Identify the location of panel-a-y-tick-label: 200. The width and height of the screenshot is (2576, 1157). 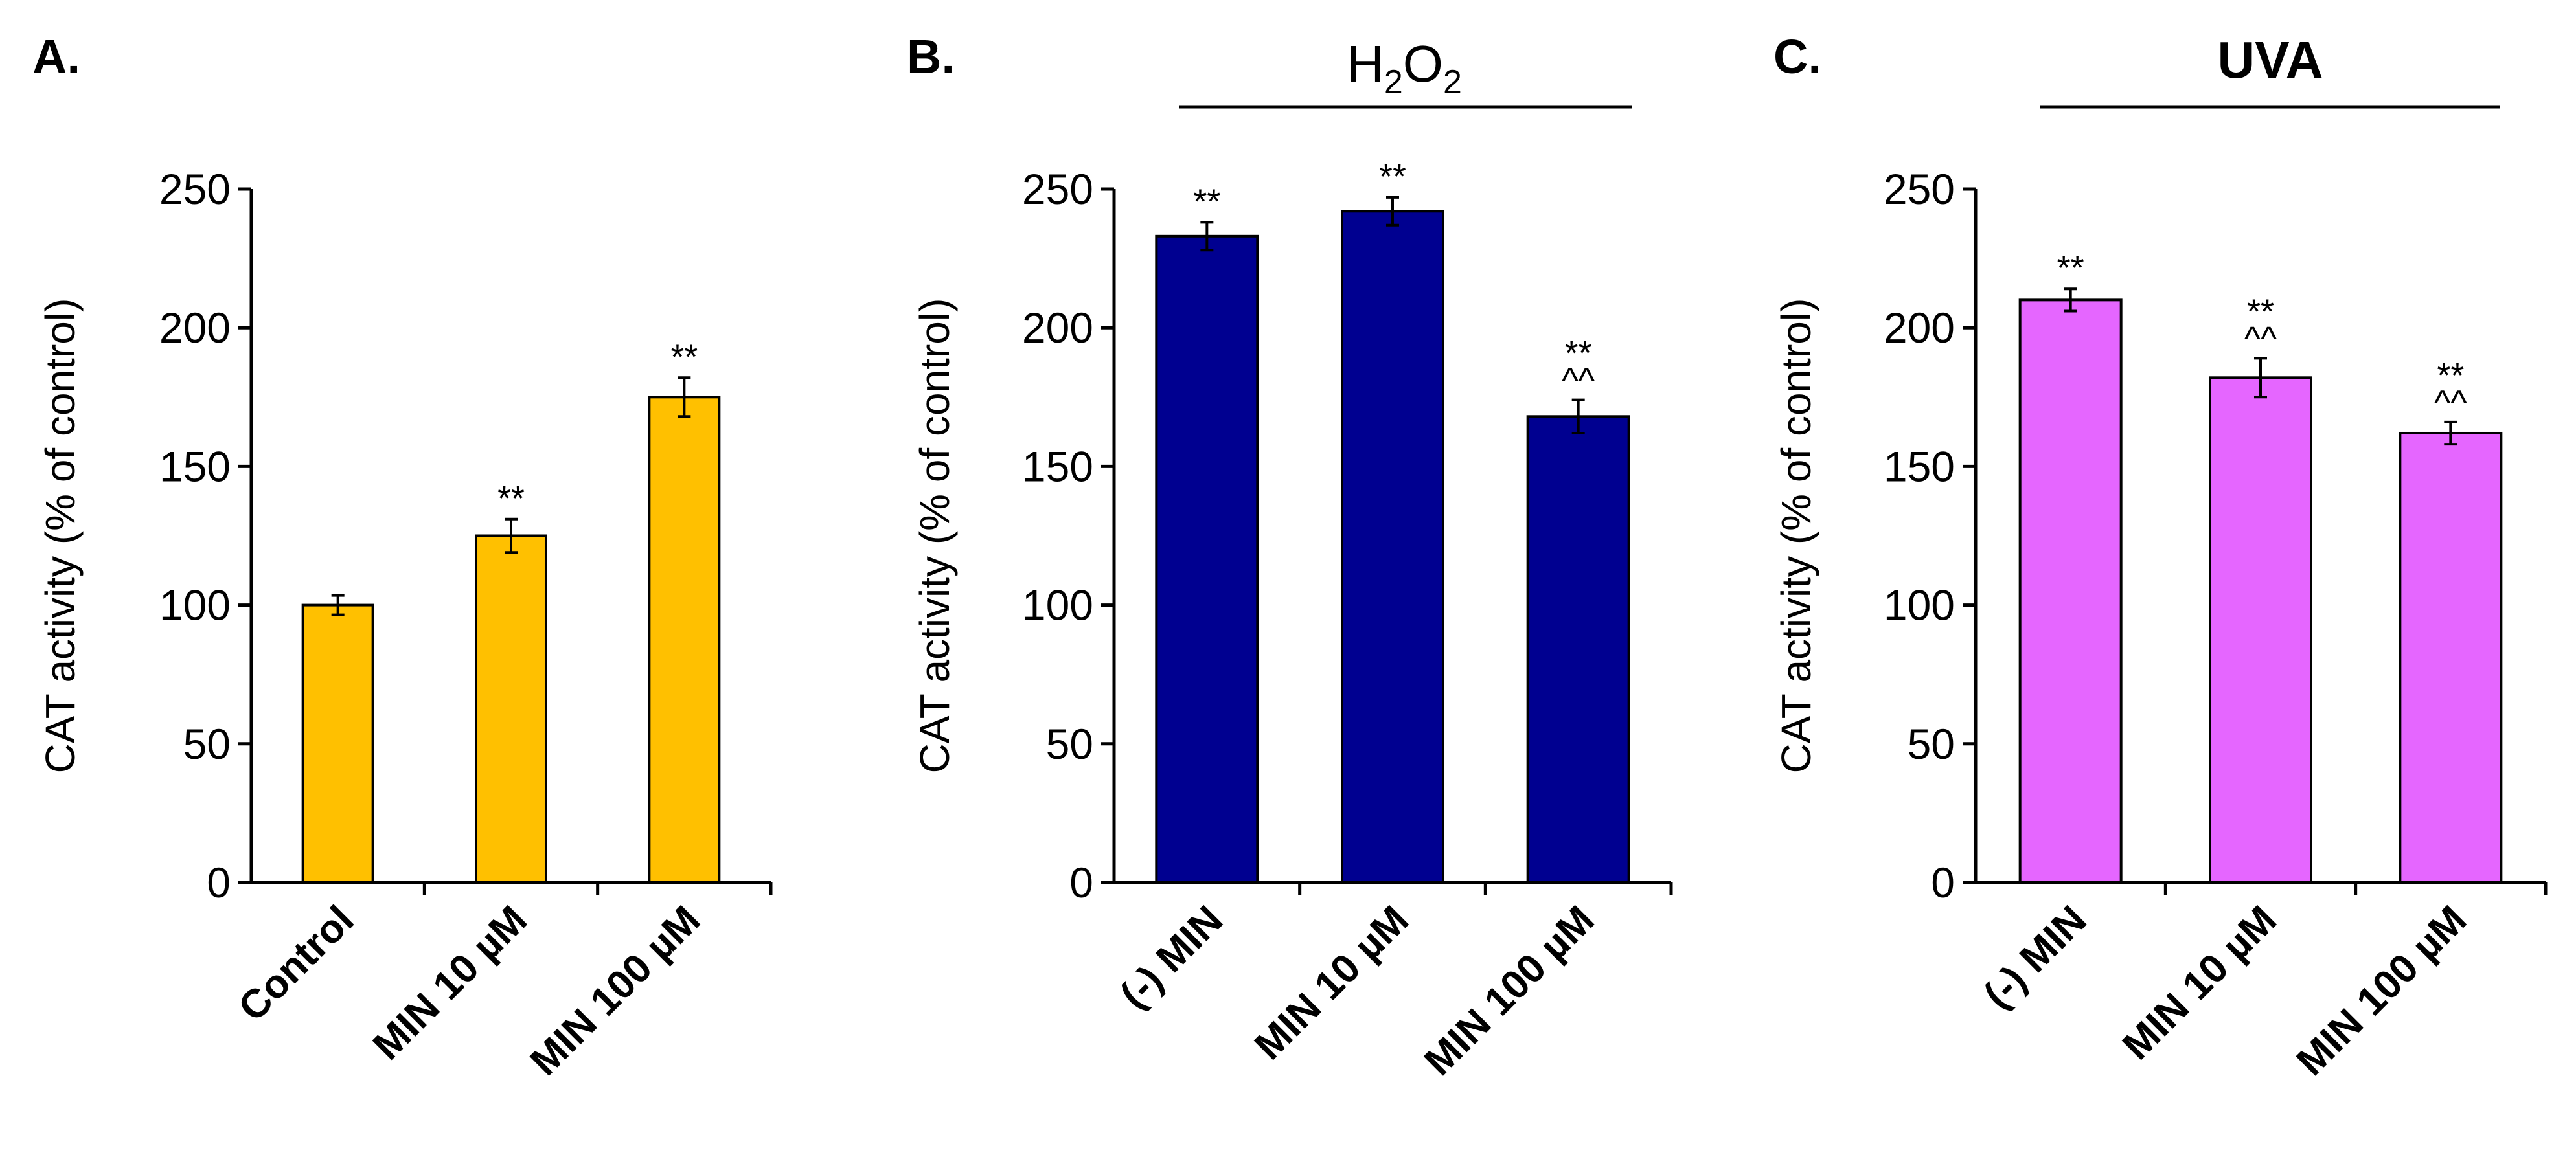
(195, 328).